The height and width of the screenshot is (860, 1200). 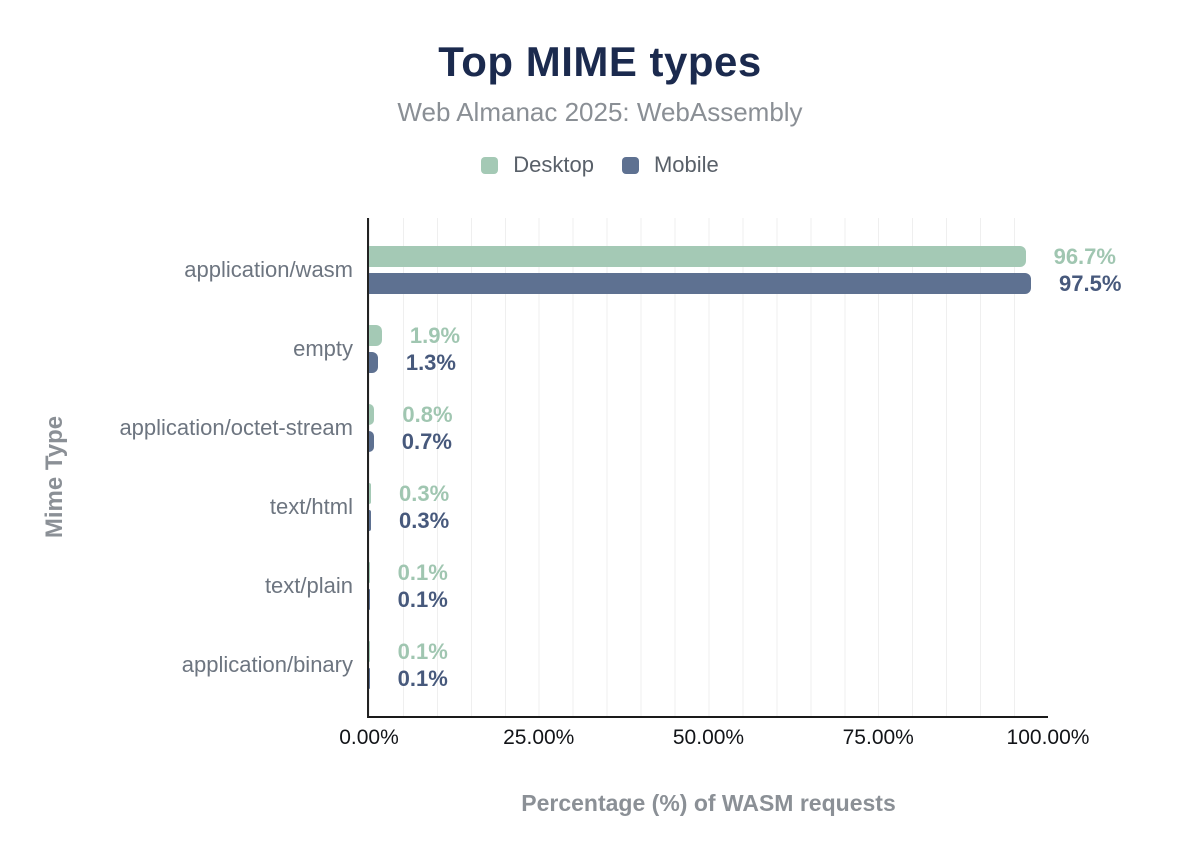 I want to click on category-label: text/html, so click(x=311, y=506).